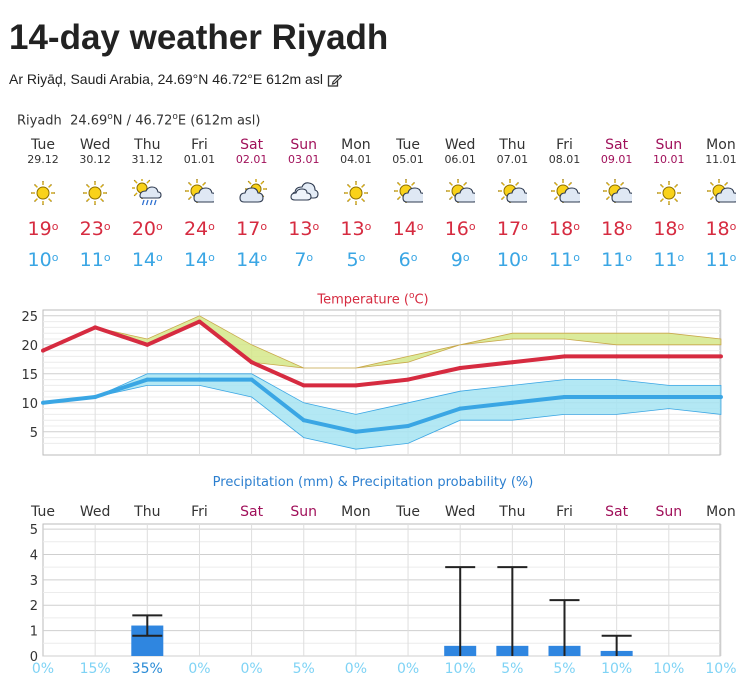 The image size is (746, 687). I want to click on day-column: Sat 09.01 18o 11o, so click(617, 204).